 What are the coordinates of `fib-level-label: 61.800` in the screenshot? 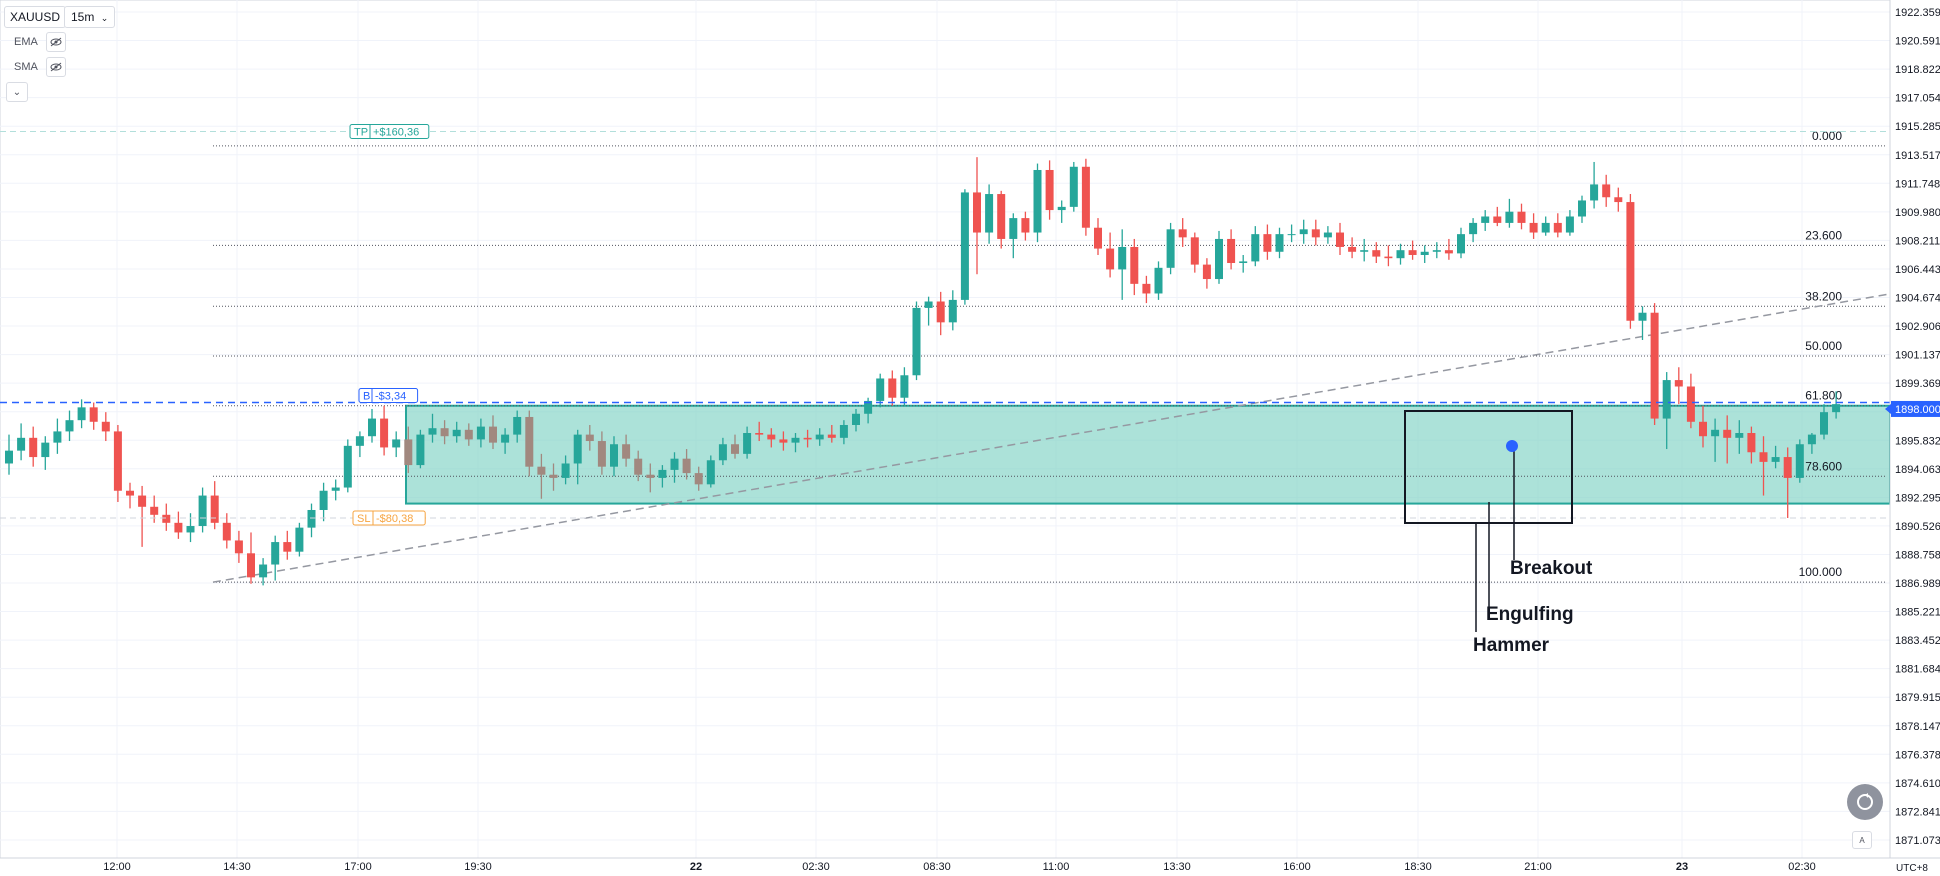 It's located at (1823, 396).